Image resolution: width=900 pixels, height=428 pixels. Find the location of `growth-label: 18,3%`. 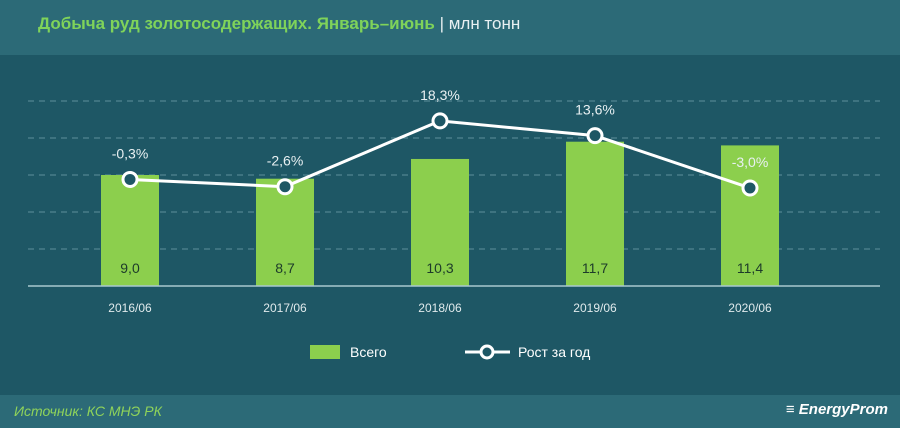

growth-label: 18,3% is located at coordinates (440, 95).